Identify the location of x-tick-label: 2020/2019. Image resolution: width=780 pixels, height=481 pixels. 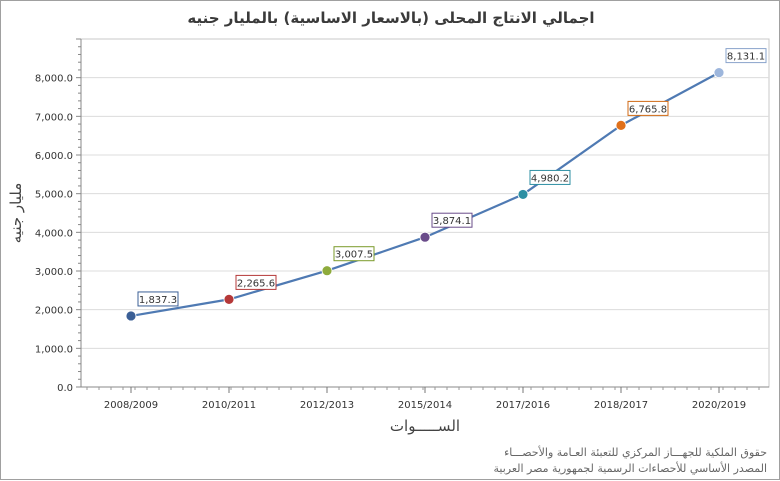
(719, 405).